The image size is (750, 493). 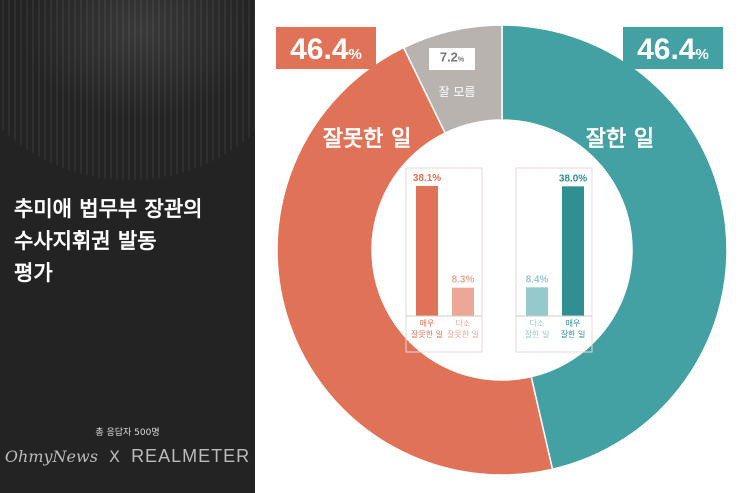 What do you see at coordinates (191, 456) in the screenshot?
I see `realmeter-logo: REALMETER` at bounding box center [191, 456].